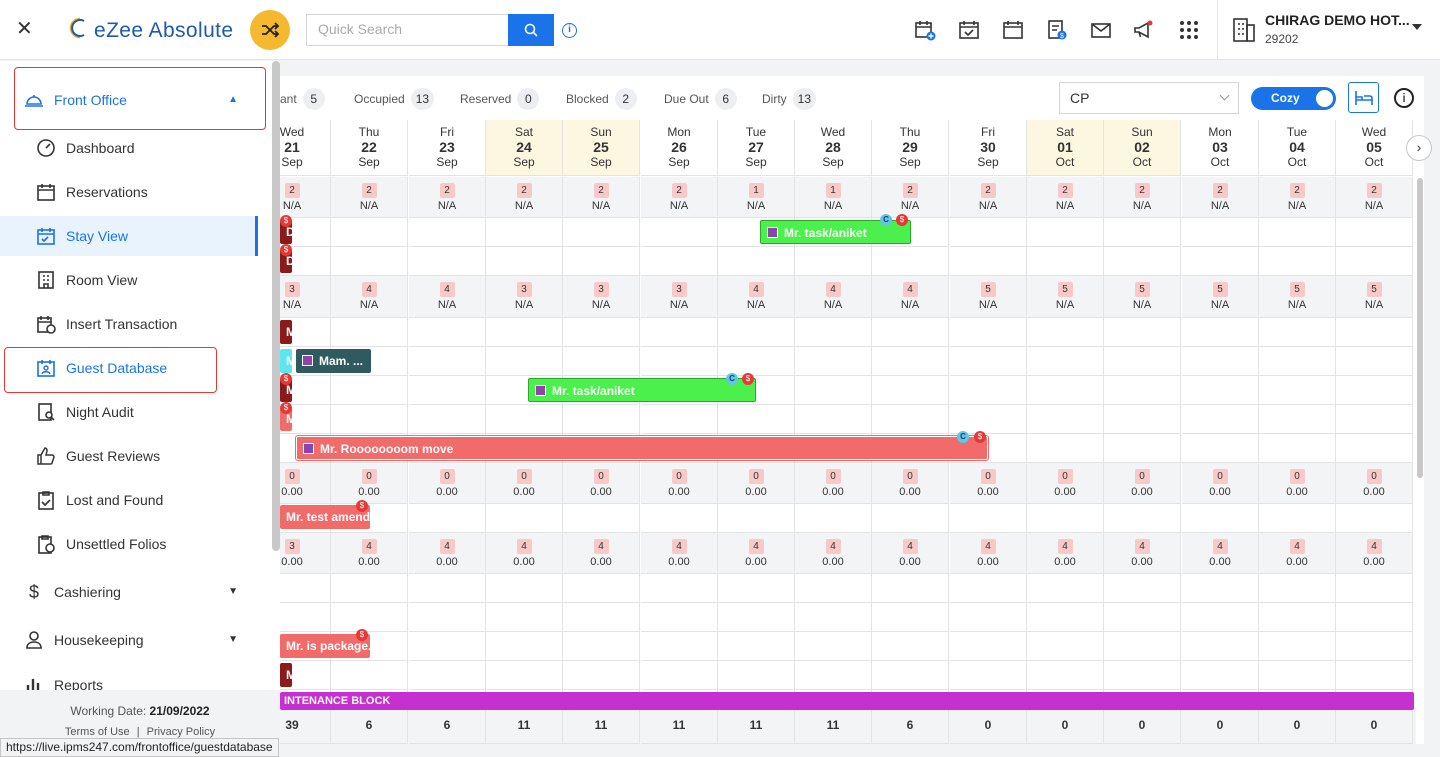 Image resolution: width=1440 pixels, height=757 pixels. What do you see at coordinates (1013, 30) in the screenshot?
I see `calendar-icon` at bounding box center [1013, 30].